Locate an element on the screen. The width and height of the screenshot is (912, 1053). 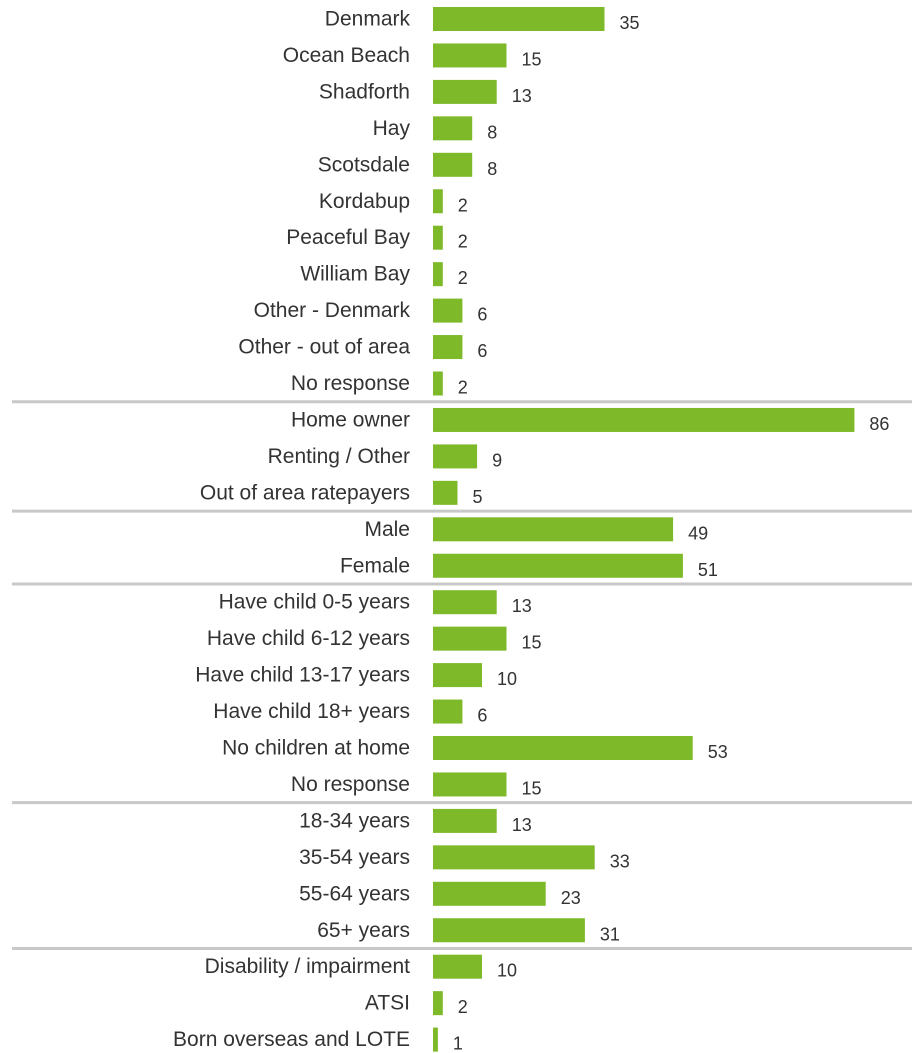
value-label: 1 is located at coordinates (458, 1043).